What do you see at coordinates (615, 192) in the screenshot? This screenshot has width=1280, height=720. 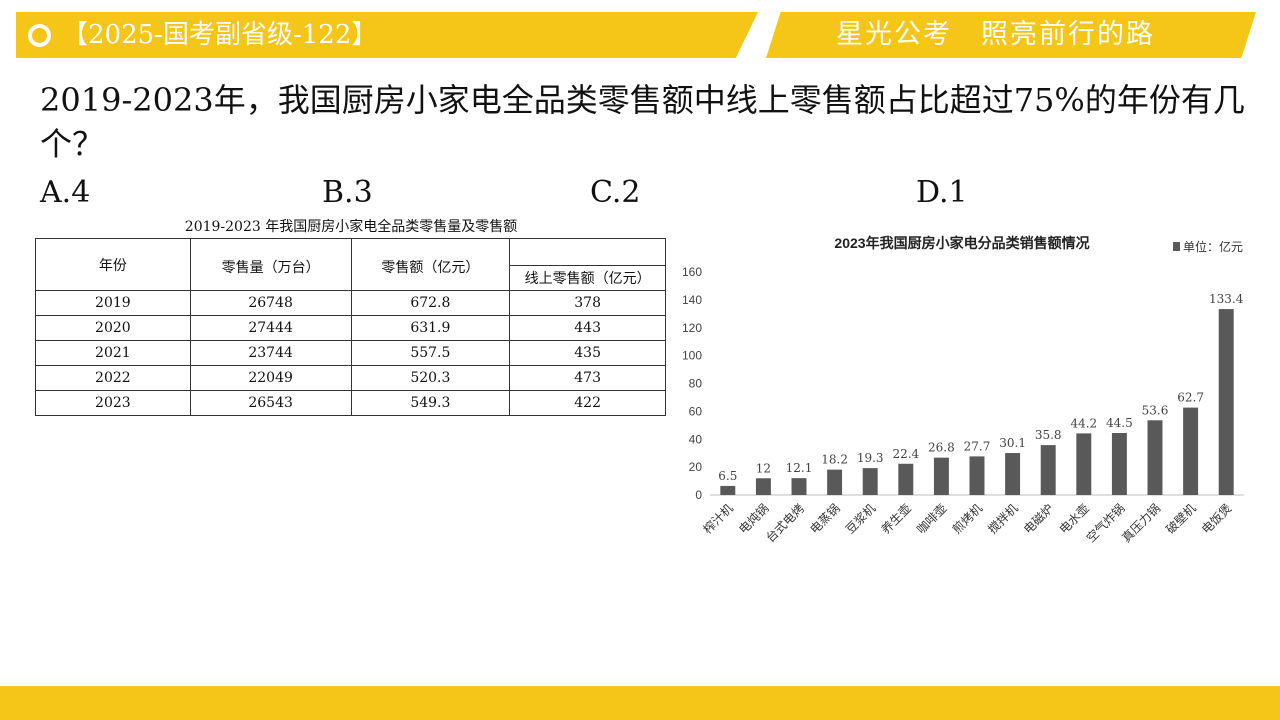 I see `option-c: C.2` at bounding box center [615, 192].